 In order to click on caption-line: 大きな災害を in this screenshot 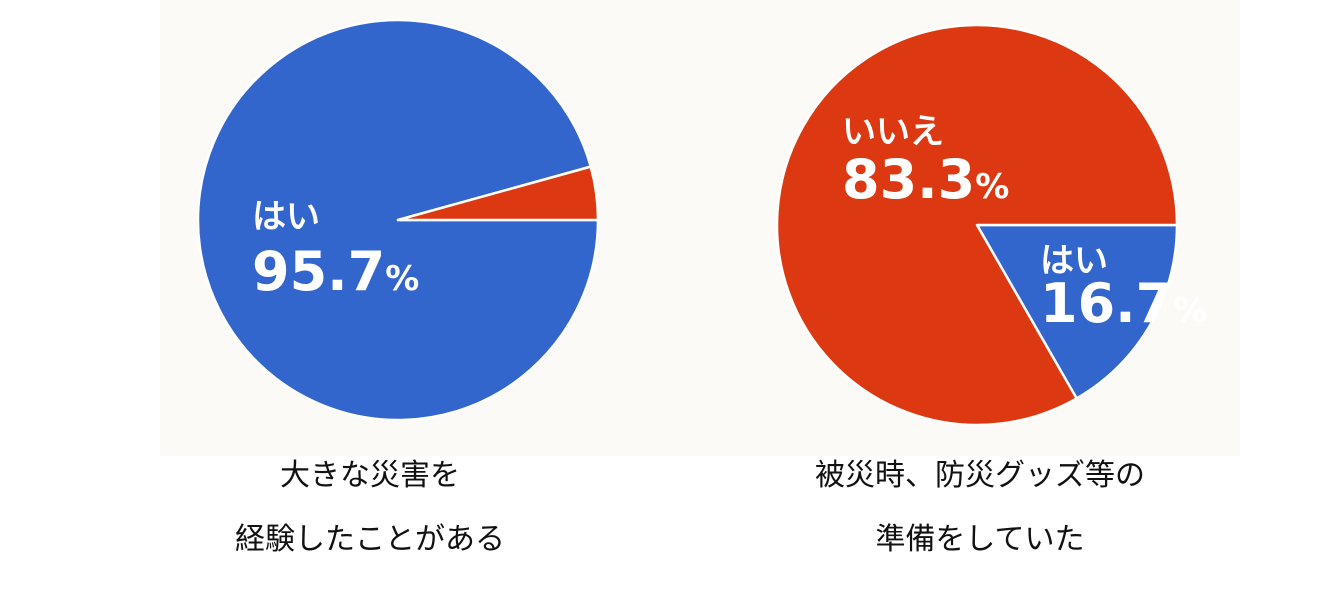, I will do `click(370, 475)`.